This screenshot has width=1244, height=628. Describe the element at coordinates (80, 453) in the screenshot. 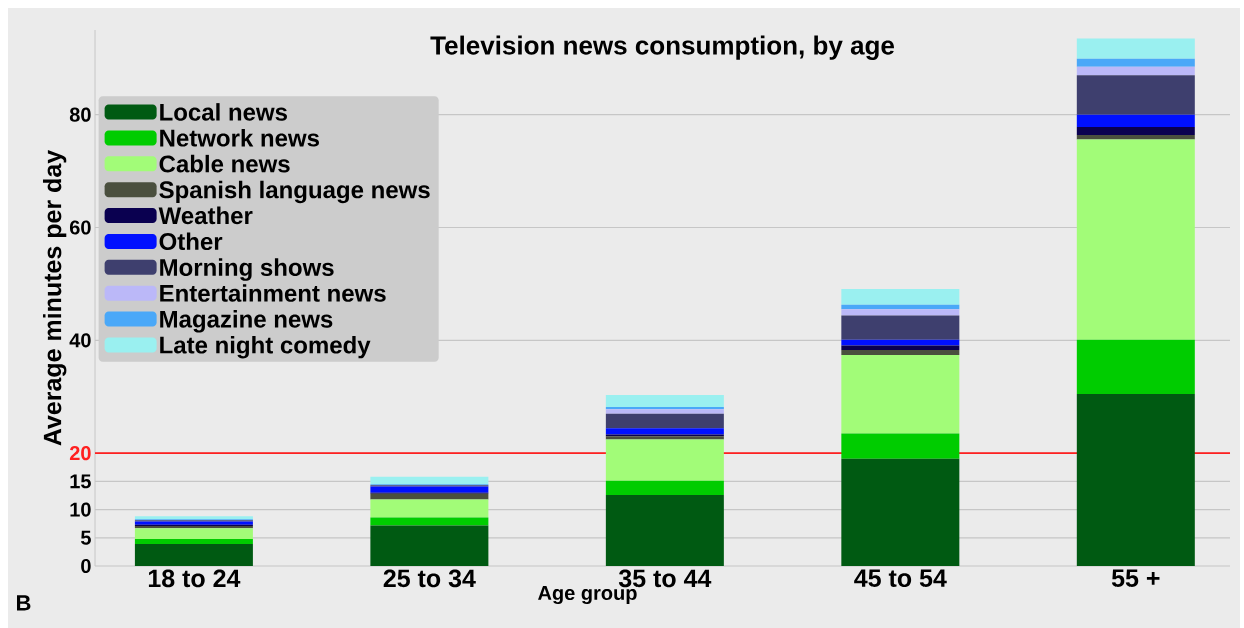

I see `y-tick-label: 20` at that location.